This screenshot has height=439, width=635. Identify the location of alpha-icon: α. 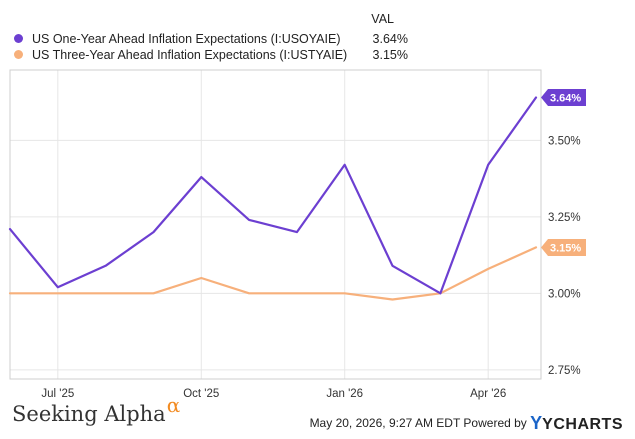
(173, 405).